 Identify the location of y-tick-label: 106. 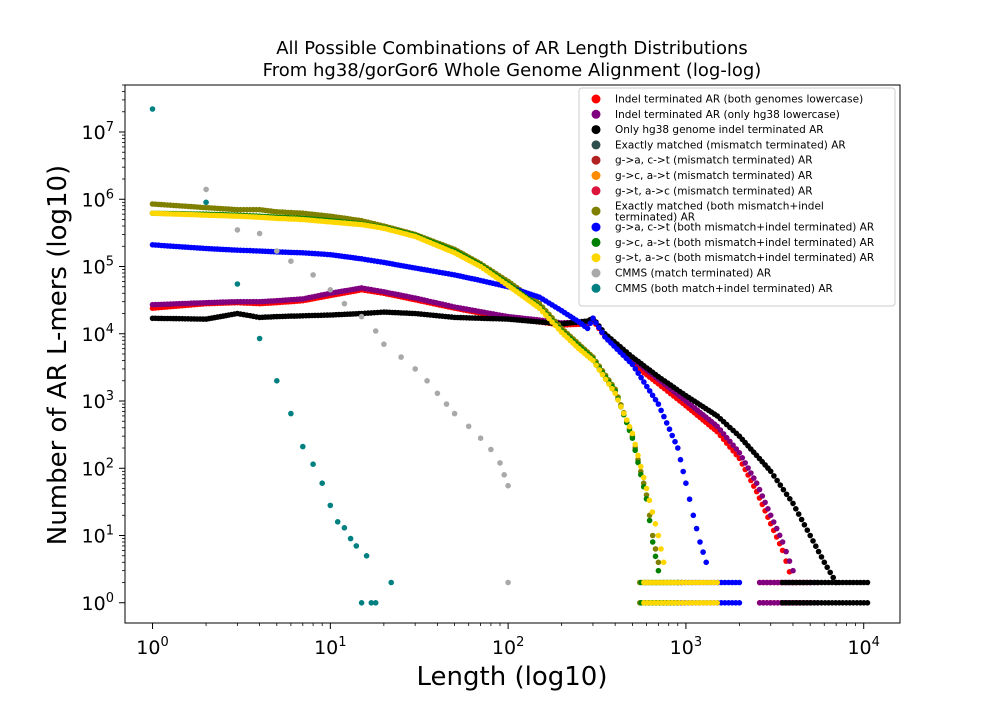
(98, 199).